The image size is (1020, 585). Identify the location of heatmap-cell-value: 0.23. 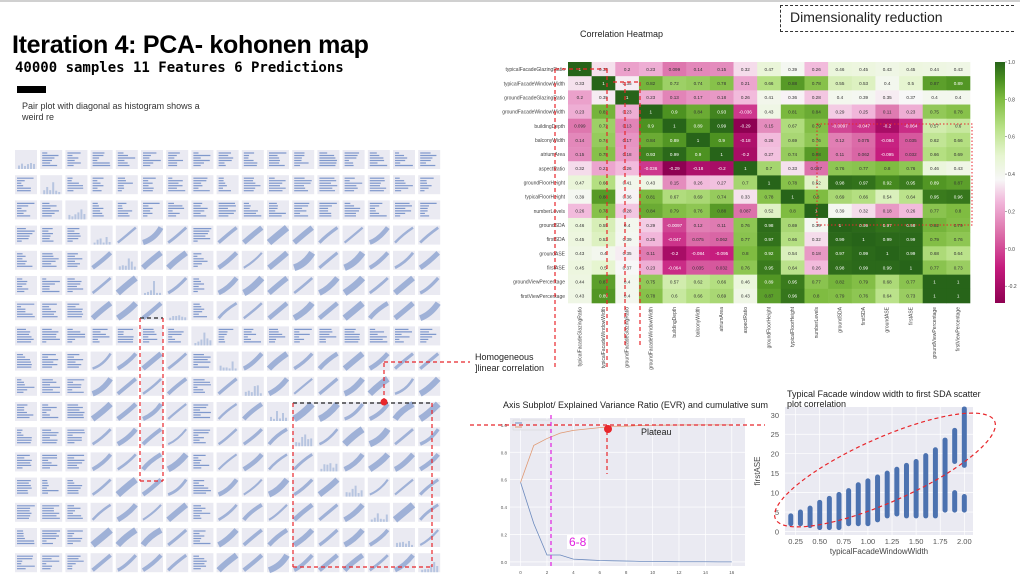
(579, 111).